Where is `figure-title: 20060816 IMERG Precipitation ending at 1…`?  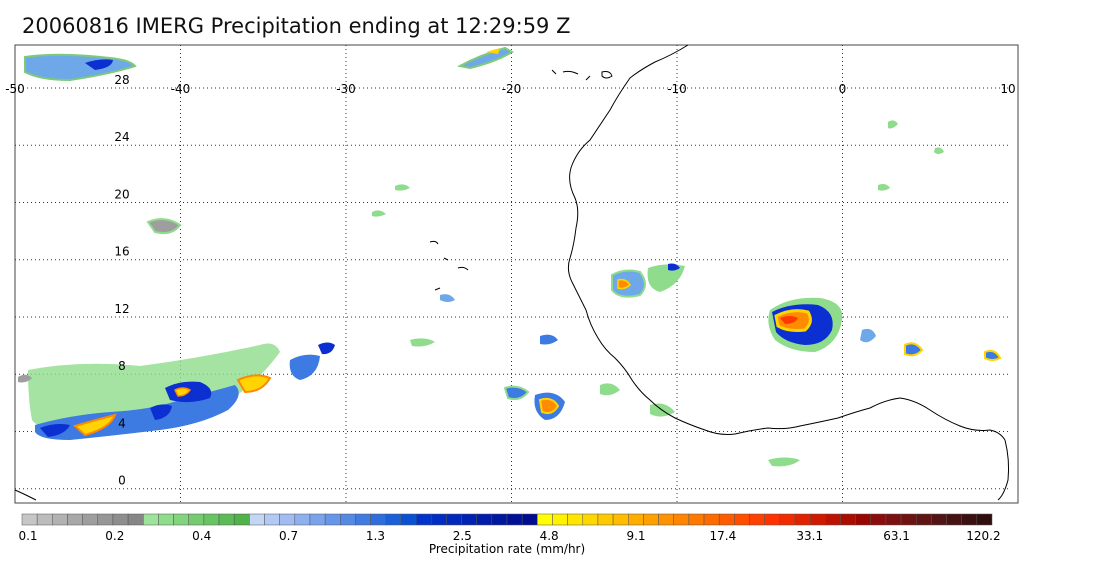 figure-title: 20060816 IMERG Precipitation ending at 1… is located at coordinates (296, 26).